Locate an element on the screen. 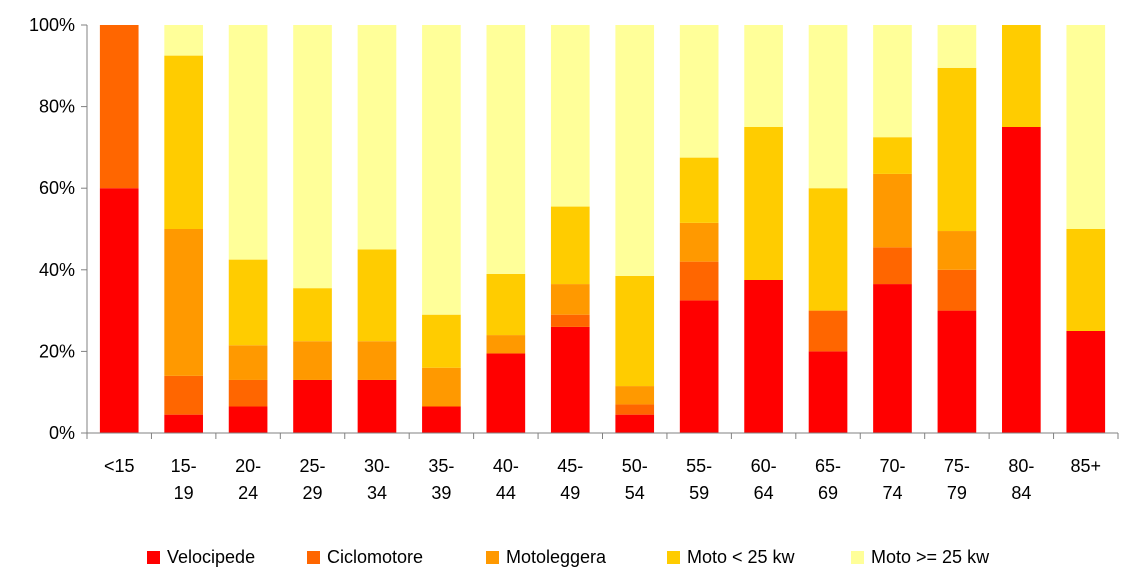 This screenshot has height=569, width=1137. x-tick-label: 20- is located at coordinates (248, 466).